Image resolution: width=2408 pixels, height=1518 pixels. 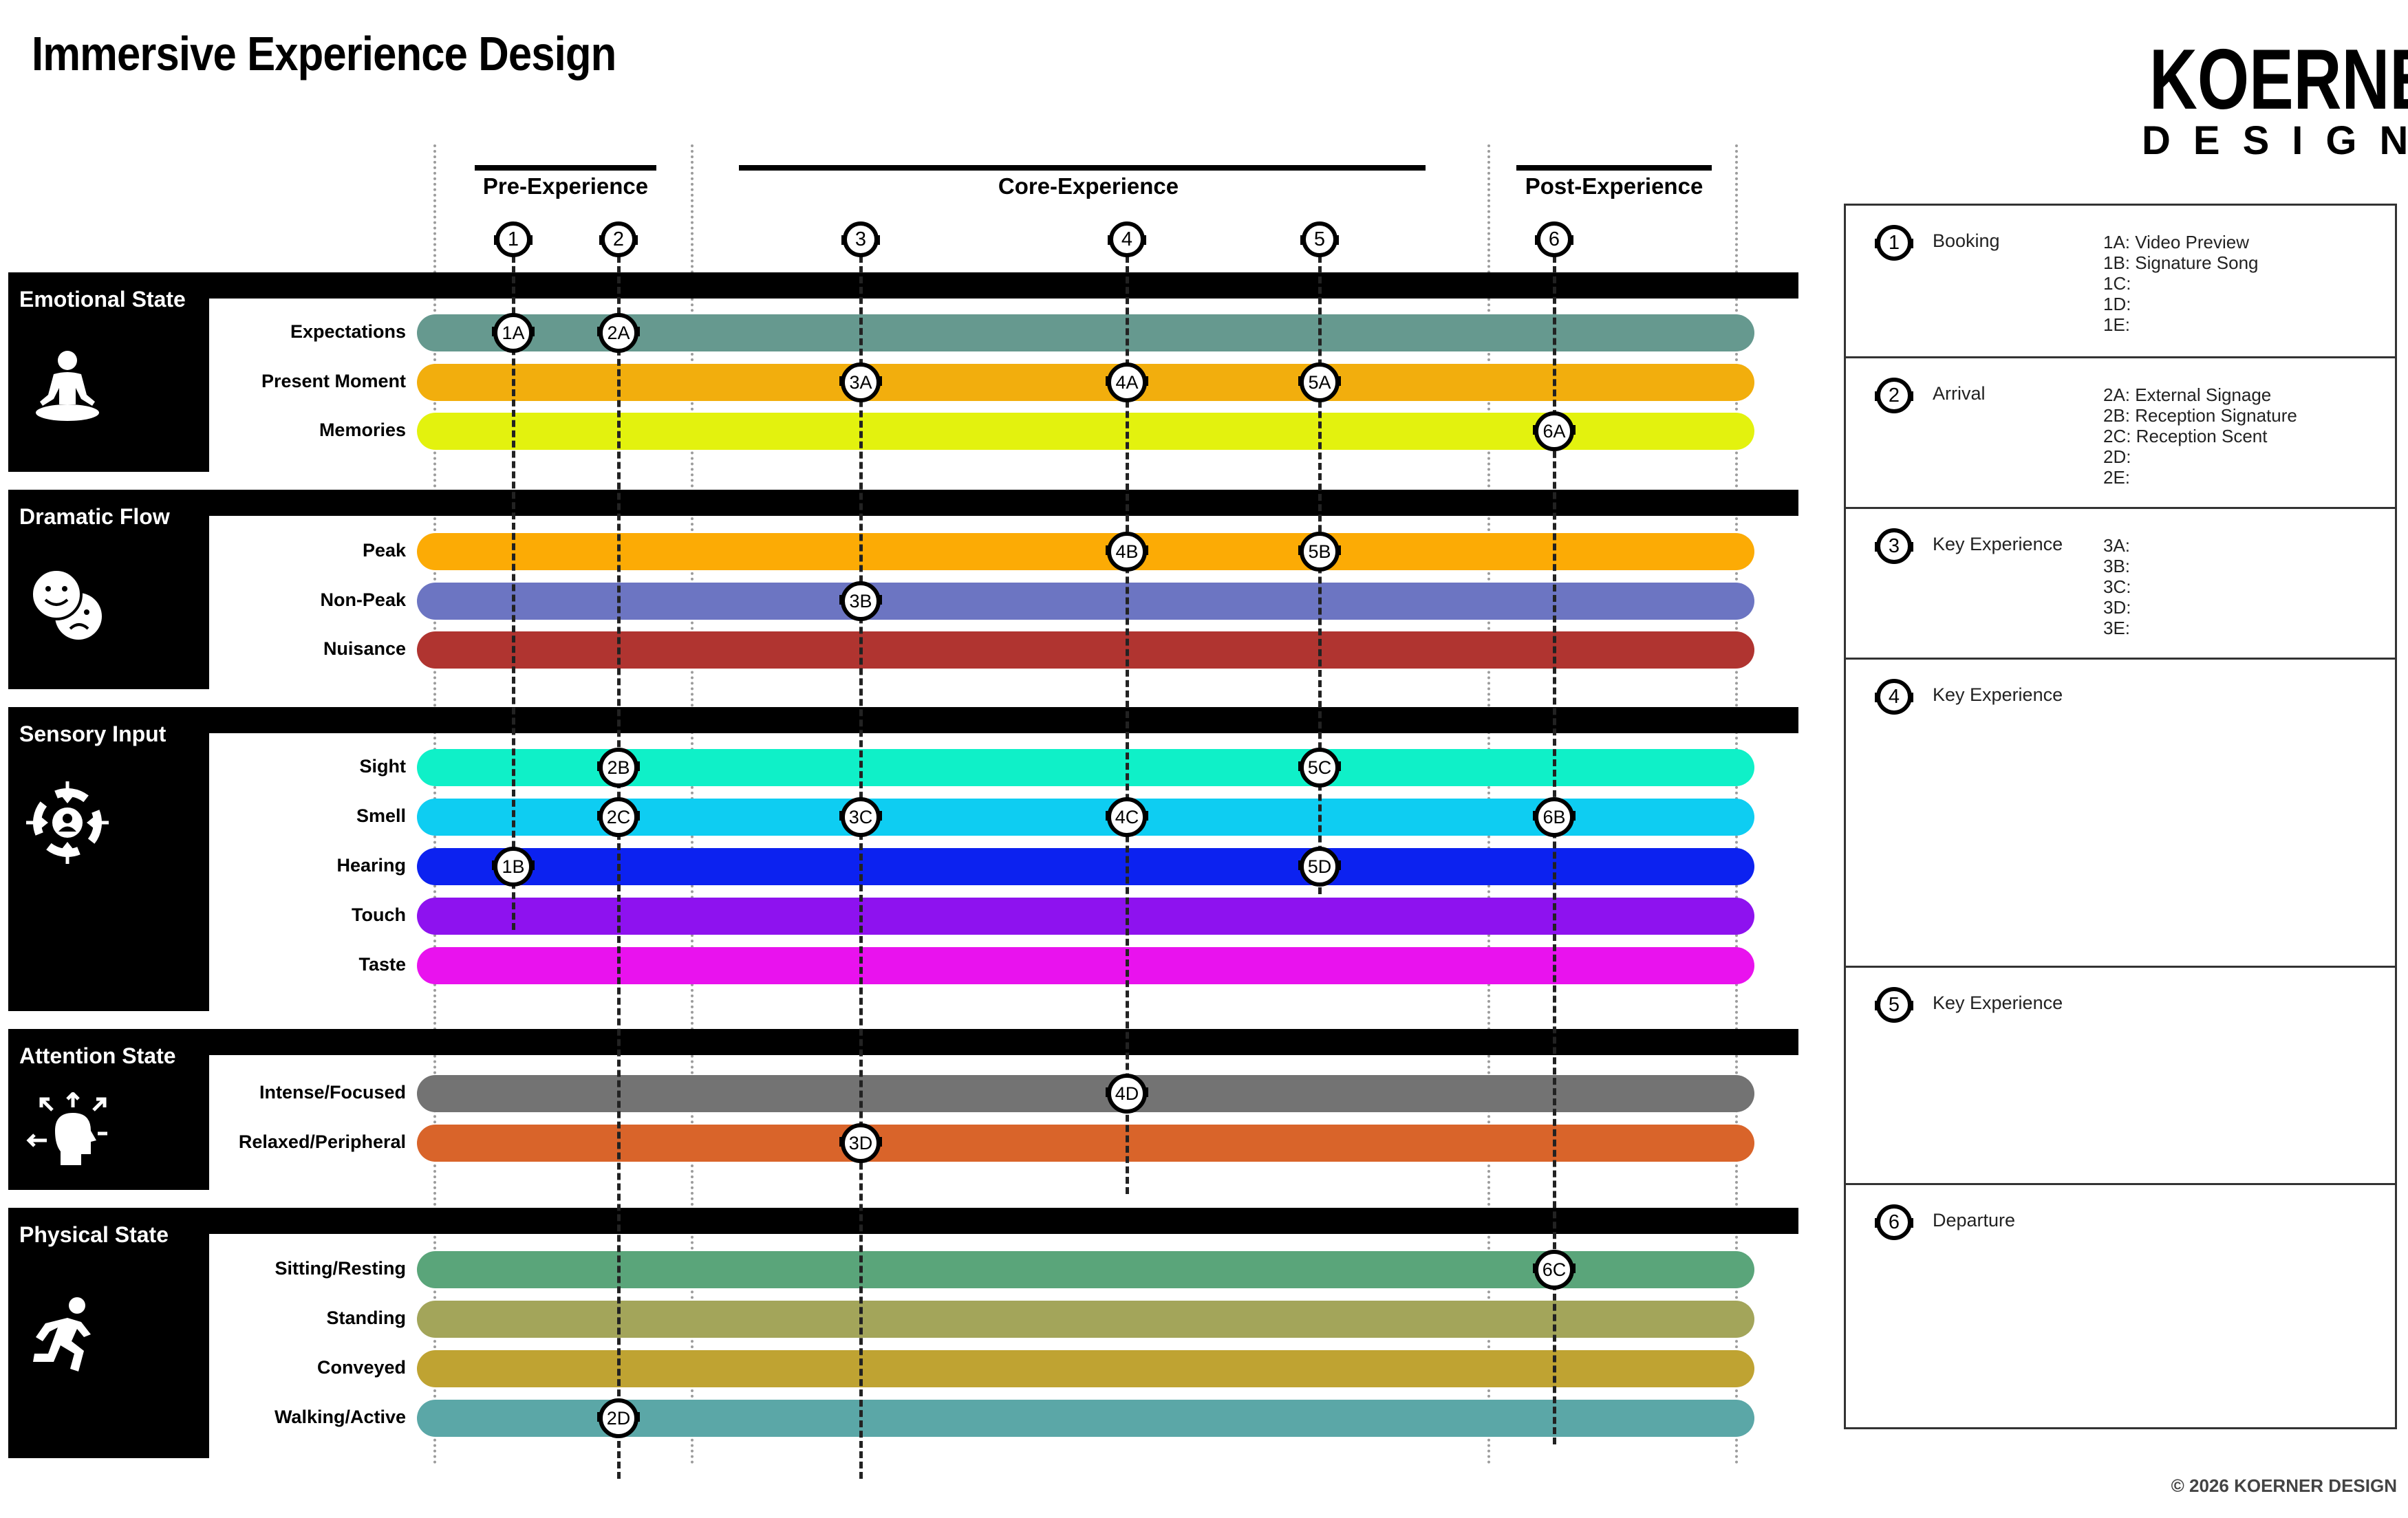 What do you see at coordinates (618, 333) in the screenshot?
I see `touchpoint-marker: 2A` at bounding box center [618, 333].